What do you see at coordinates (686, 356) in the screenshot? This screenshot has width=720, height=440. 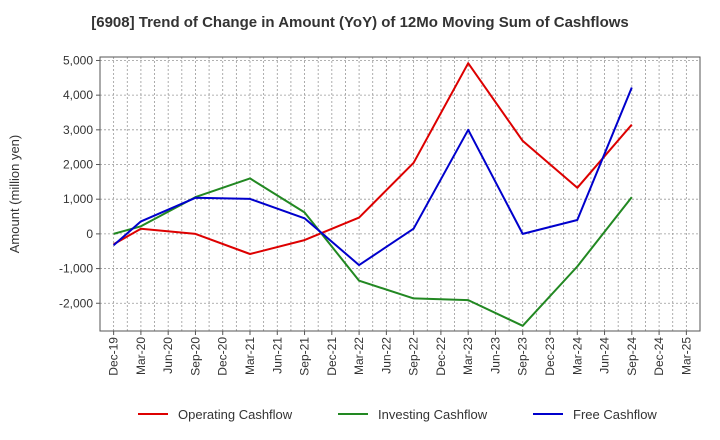 I see `x-tick-label: Mar-25` at bounding box center [686, 356].